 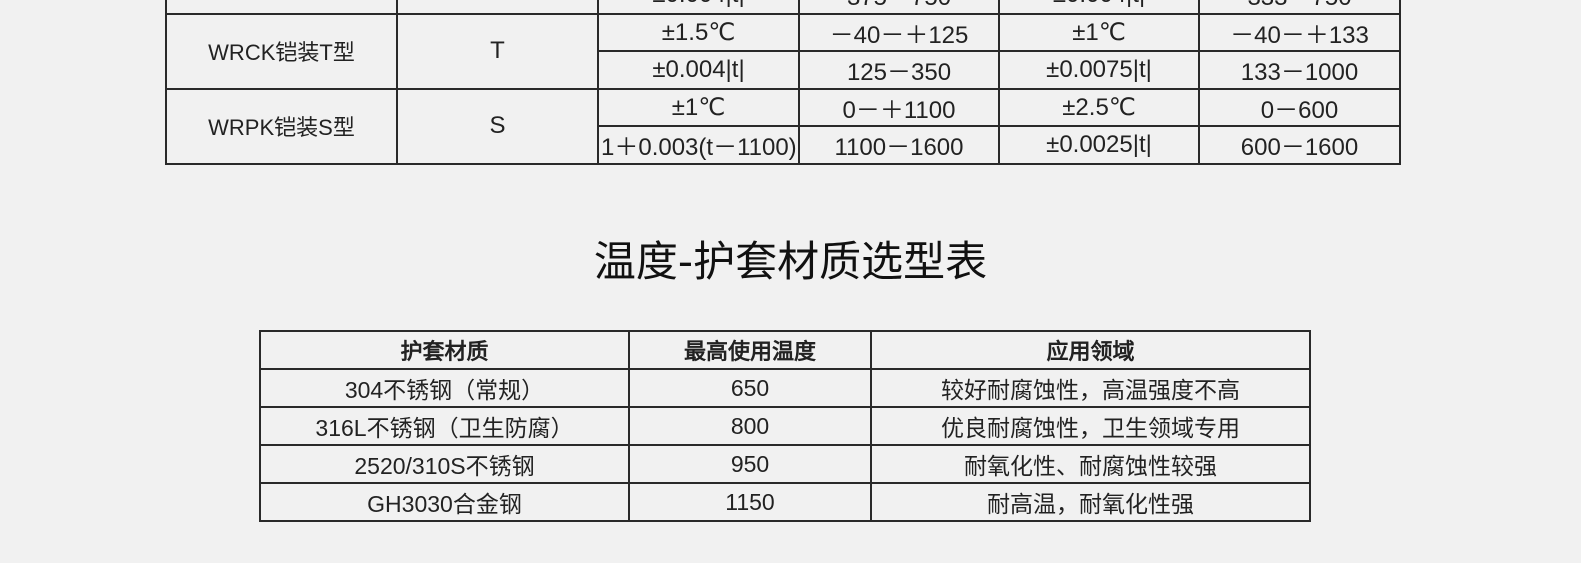 I want to click on table-cell: GH3030合金钢, so click(x=444, y=502).